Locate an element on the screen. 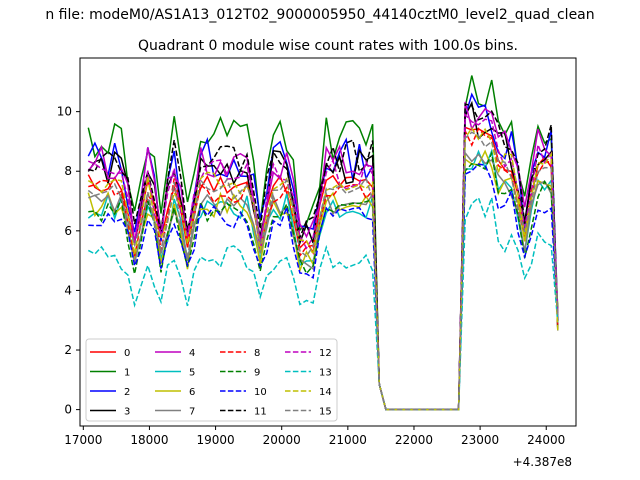 This screenshot has height=480, width=640. x-tick-label: 20000 is located at coordinates (282, 440).